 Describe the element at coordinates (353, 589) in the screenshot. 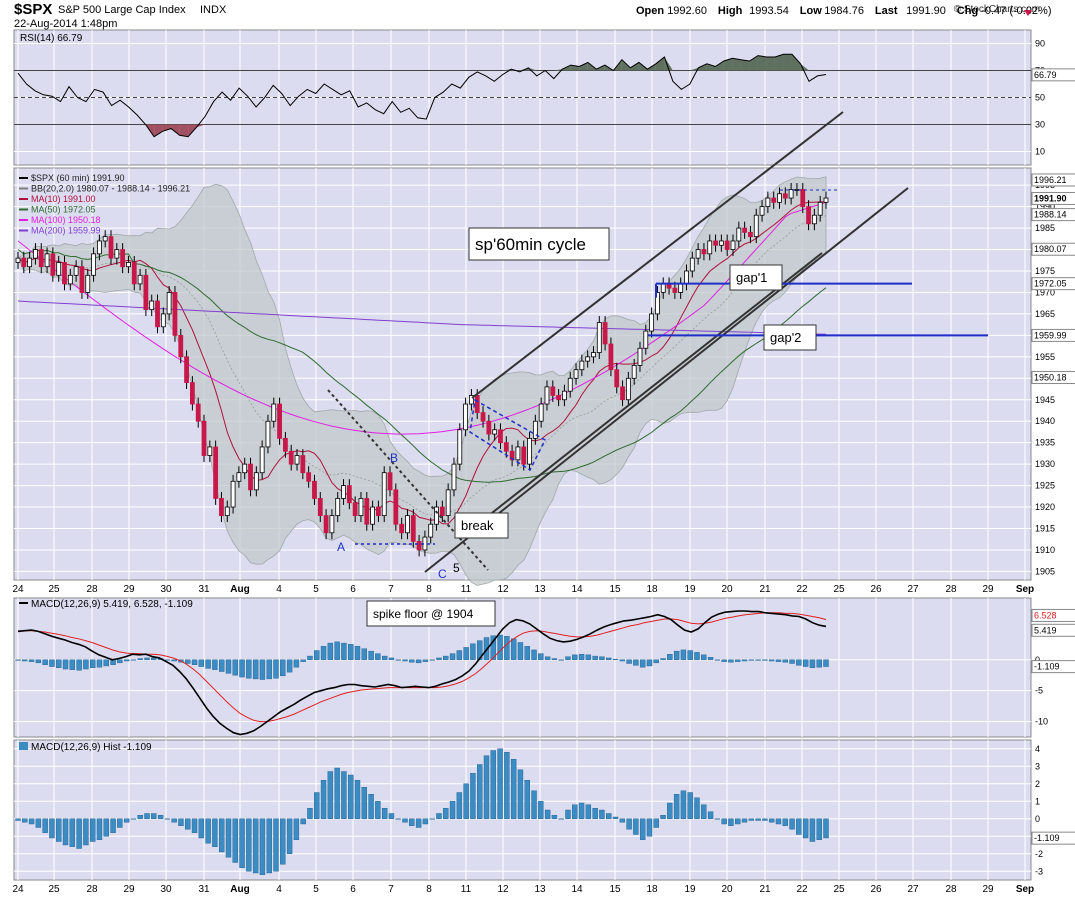

I see `date-label: 6` at that location.